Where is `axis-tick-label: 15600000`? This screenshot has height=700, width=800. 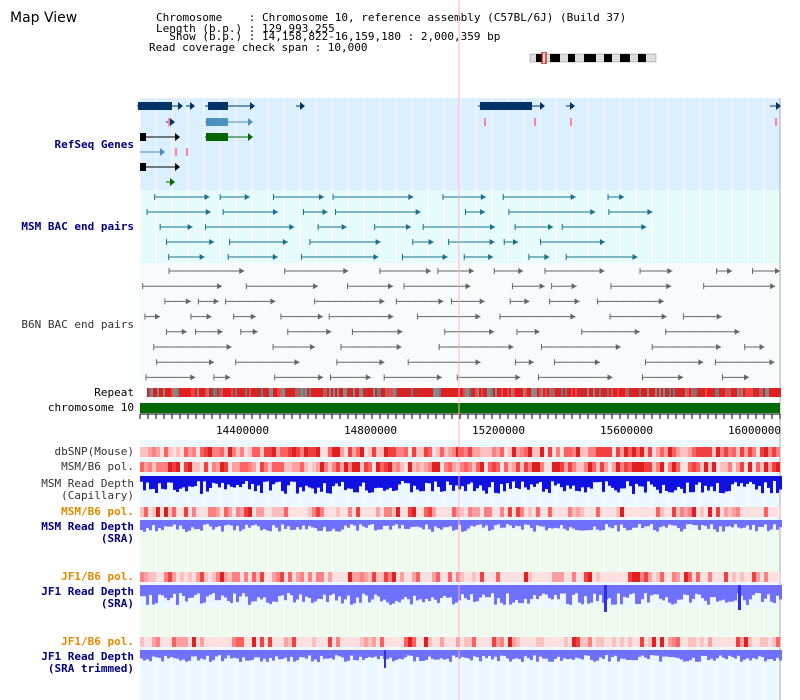
axis-tick-label: 15600000 is located at coordinates (626, 430).